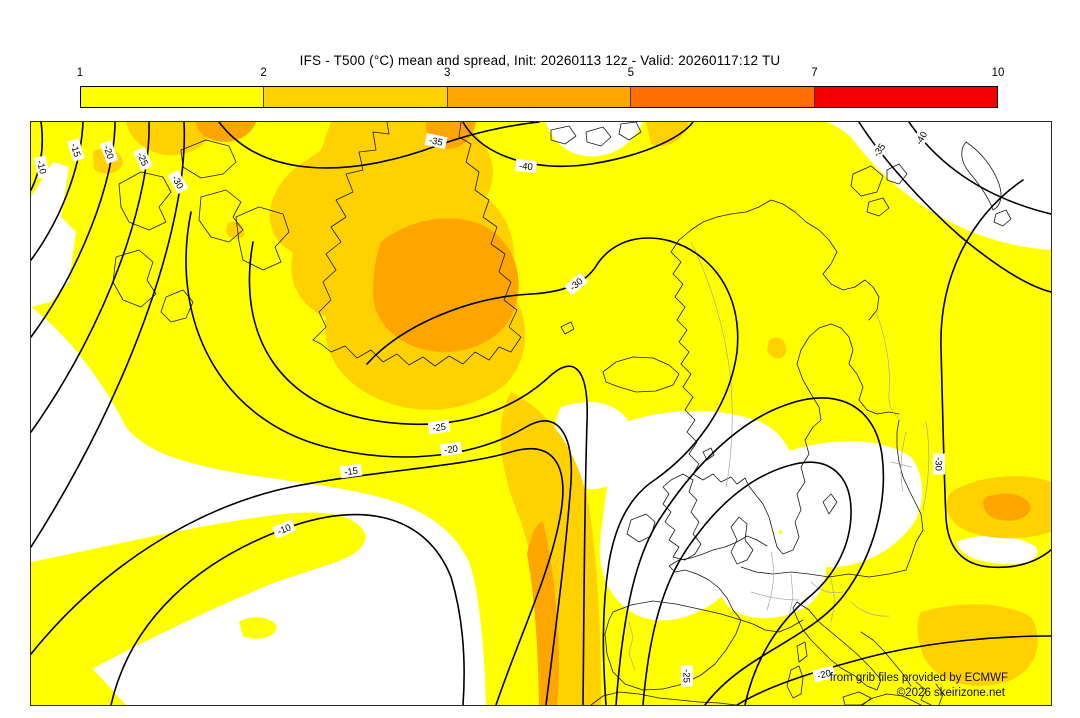  I want to click on colorbar-tick-label: 10, so click(998, 73).